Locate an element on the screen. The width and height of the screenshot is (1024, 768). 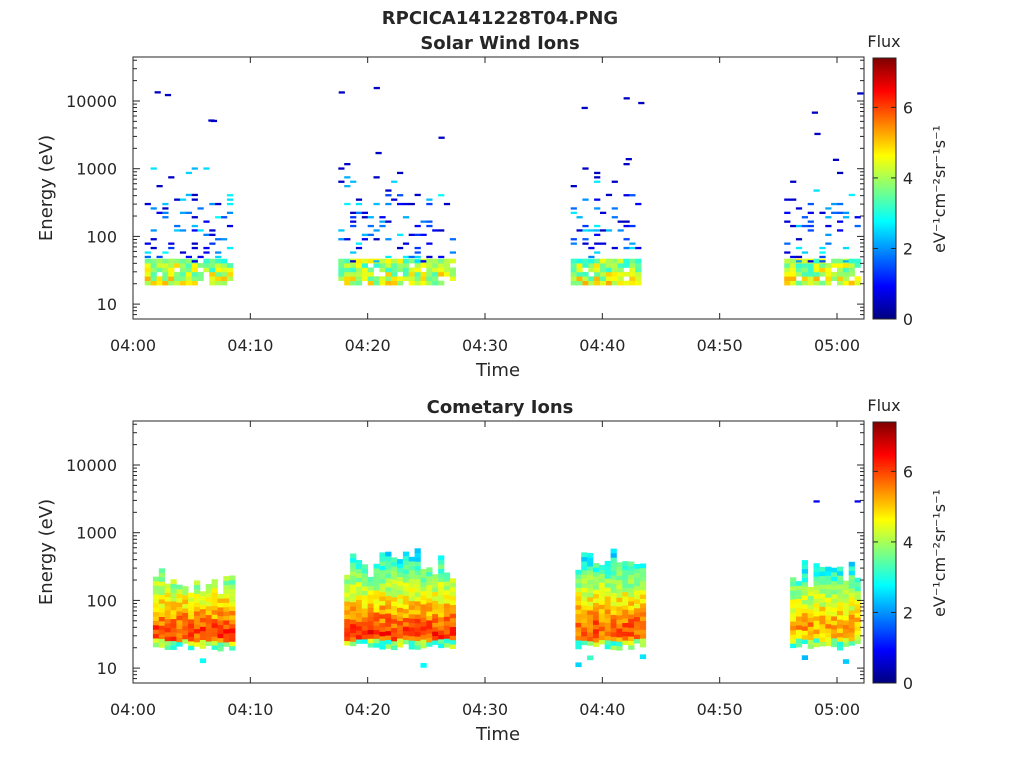
x-tick-label: 04:10 is located at coordinates (250, 709).